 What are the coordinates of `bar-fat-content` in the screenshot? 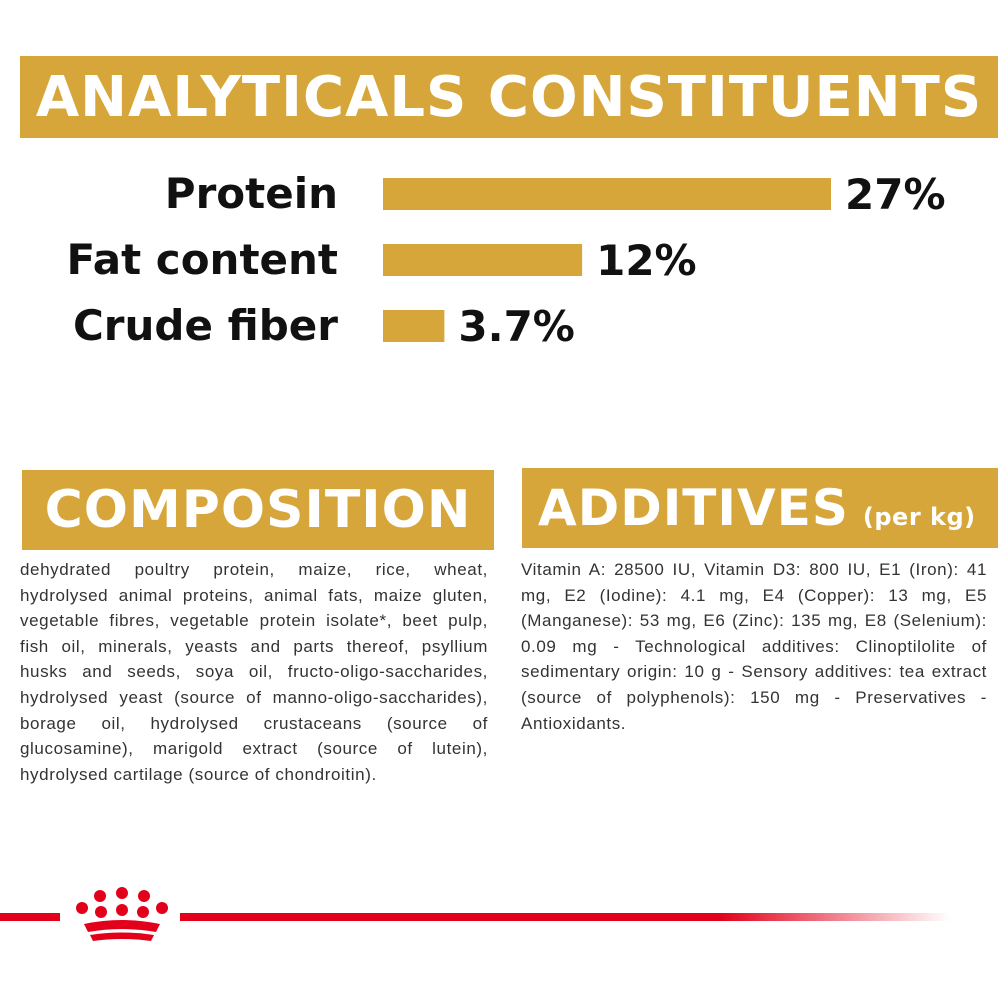 It's located at (483, 260).